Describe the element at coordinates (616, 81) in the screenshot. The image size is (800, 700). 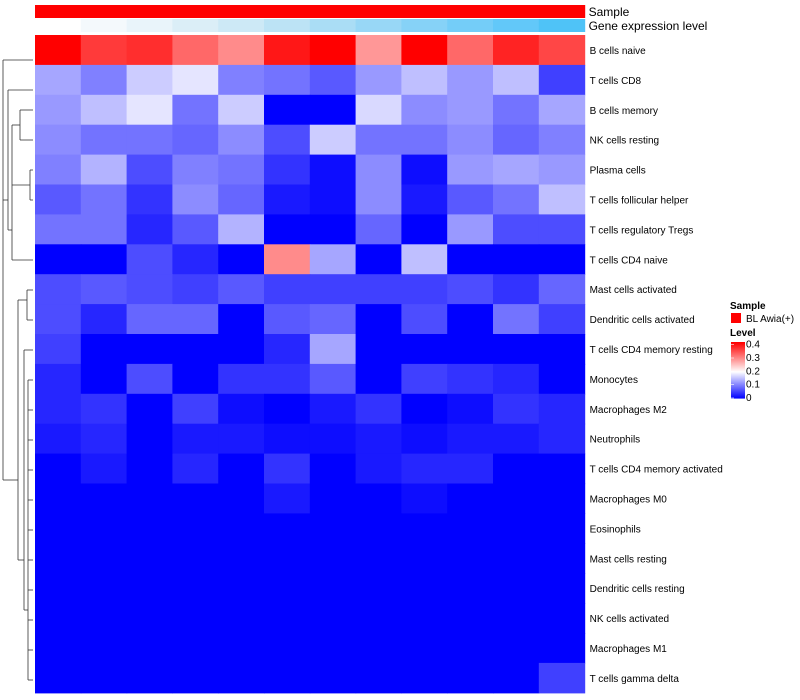
I see `row-label: T cells CD8` at that location.